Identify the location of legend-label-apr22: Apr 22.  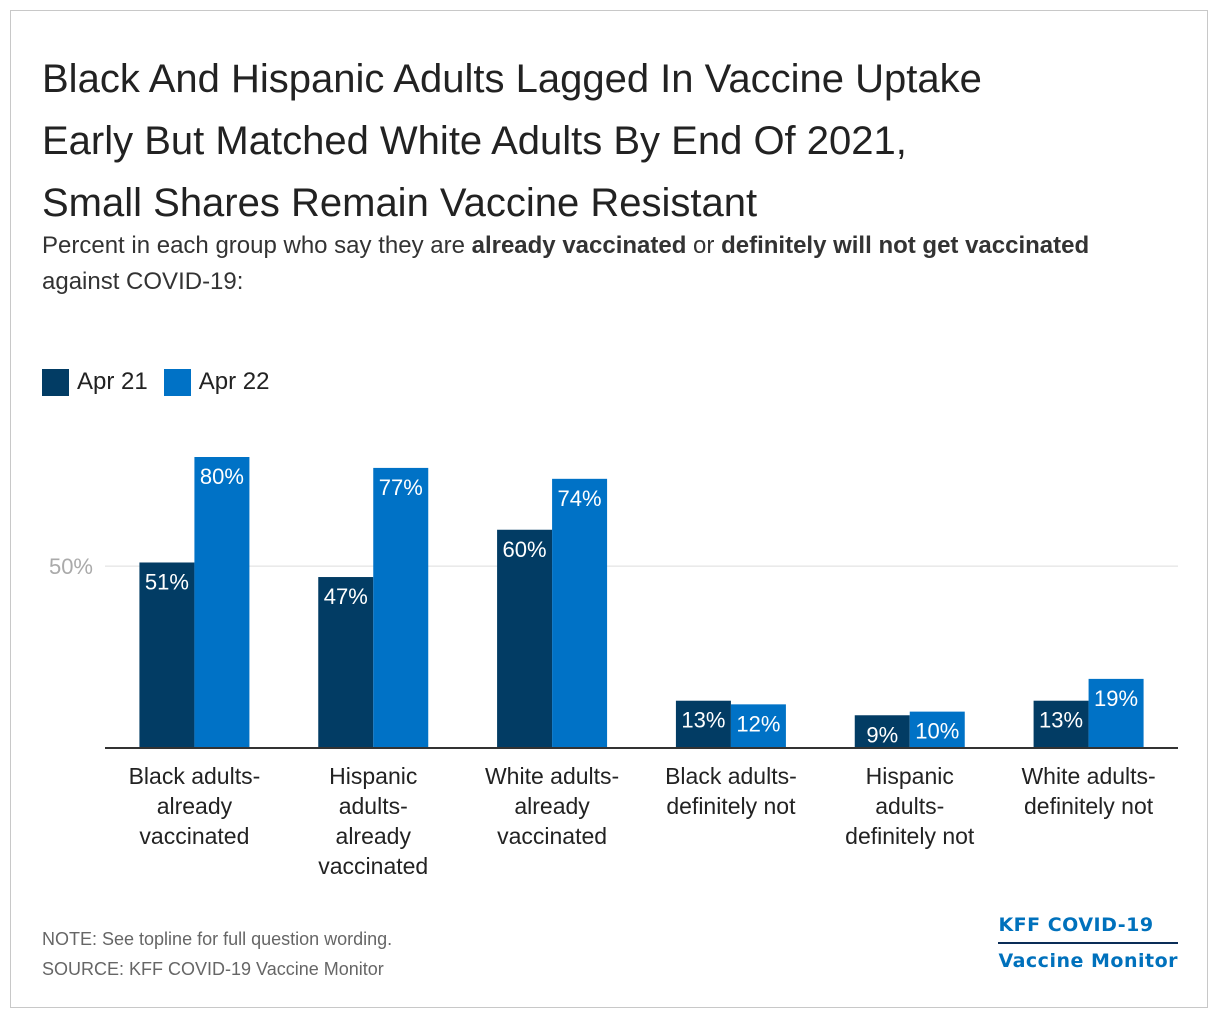
(234, 381).